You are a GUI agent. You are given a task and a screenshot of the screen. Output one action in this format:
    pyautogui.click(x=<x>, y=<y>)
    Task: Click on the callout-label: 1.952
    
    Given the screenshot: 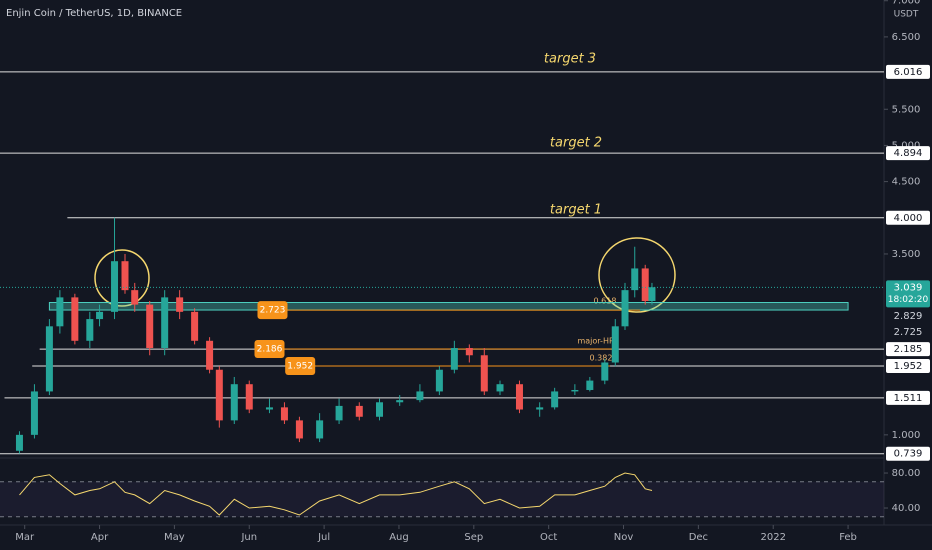 What is the action you would take?
    pyautogui.click(x=300, y=366)
    